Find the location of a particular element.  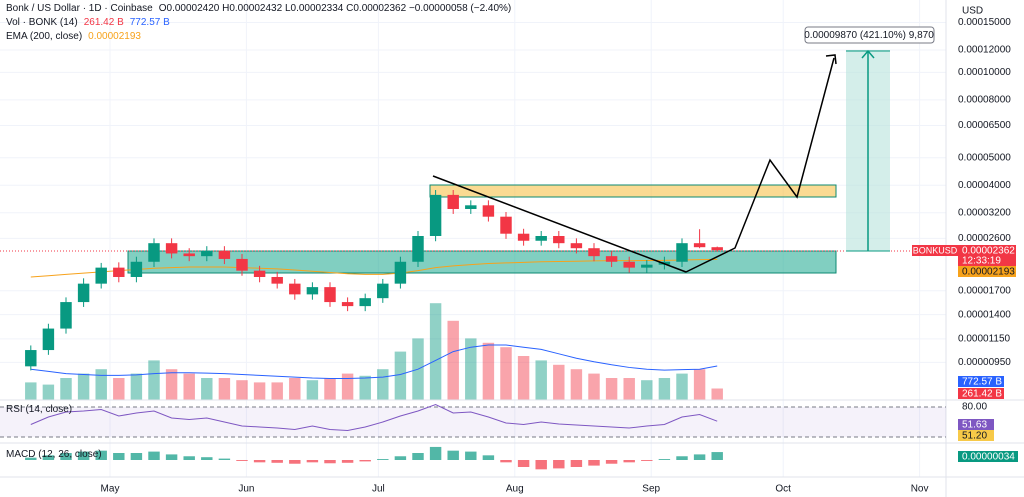

y-tick-label: 0.00008000 is located at coordinates (984, 100).